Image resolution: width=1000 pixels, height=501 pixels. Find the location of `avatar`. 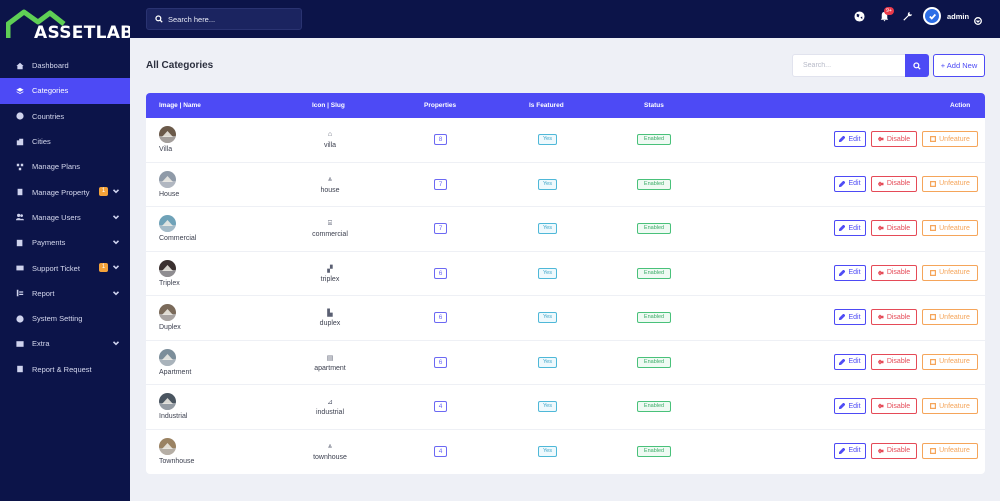

avatar is located at coordinates (932, 16).